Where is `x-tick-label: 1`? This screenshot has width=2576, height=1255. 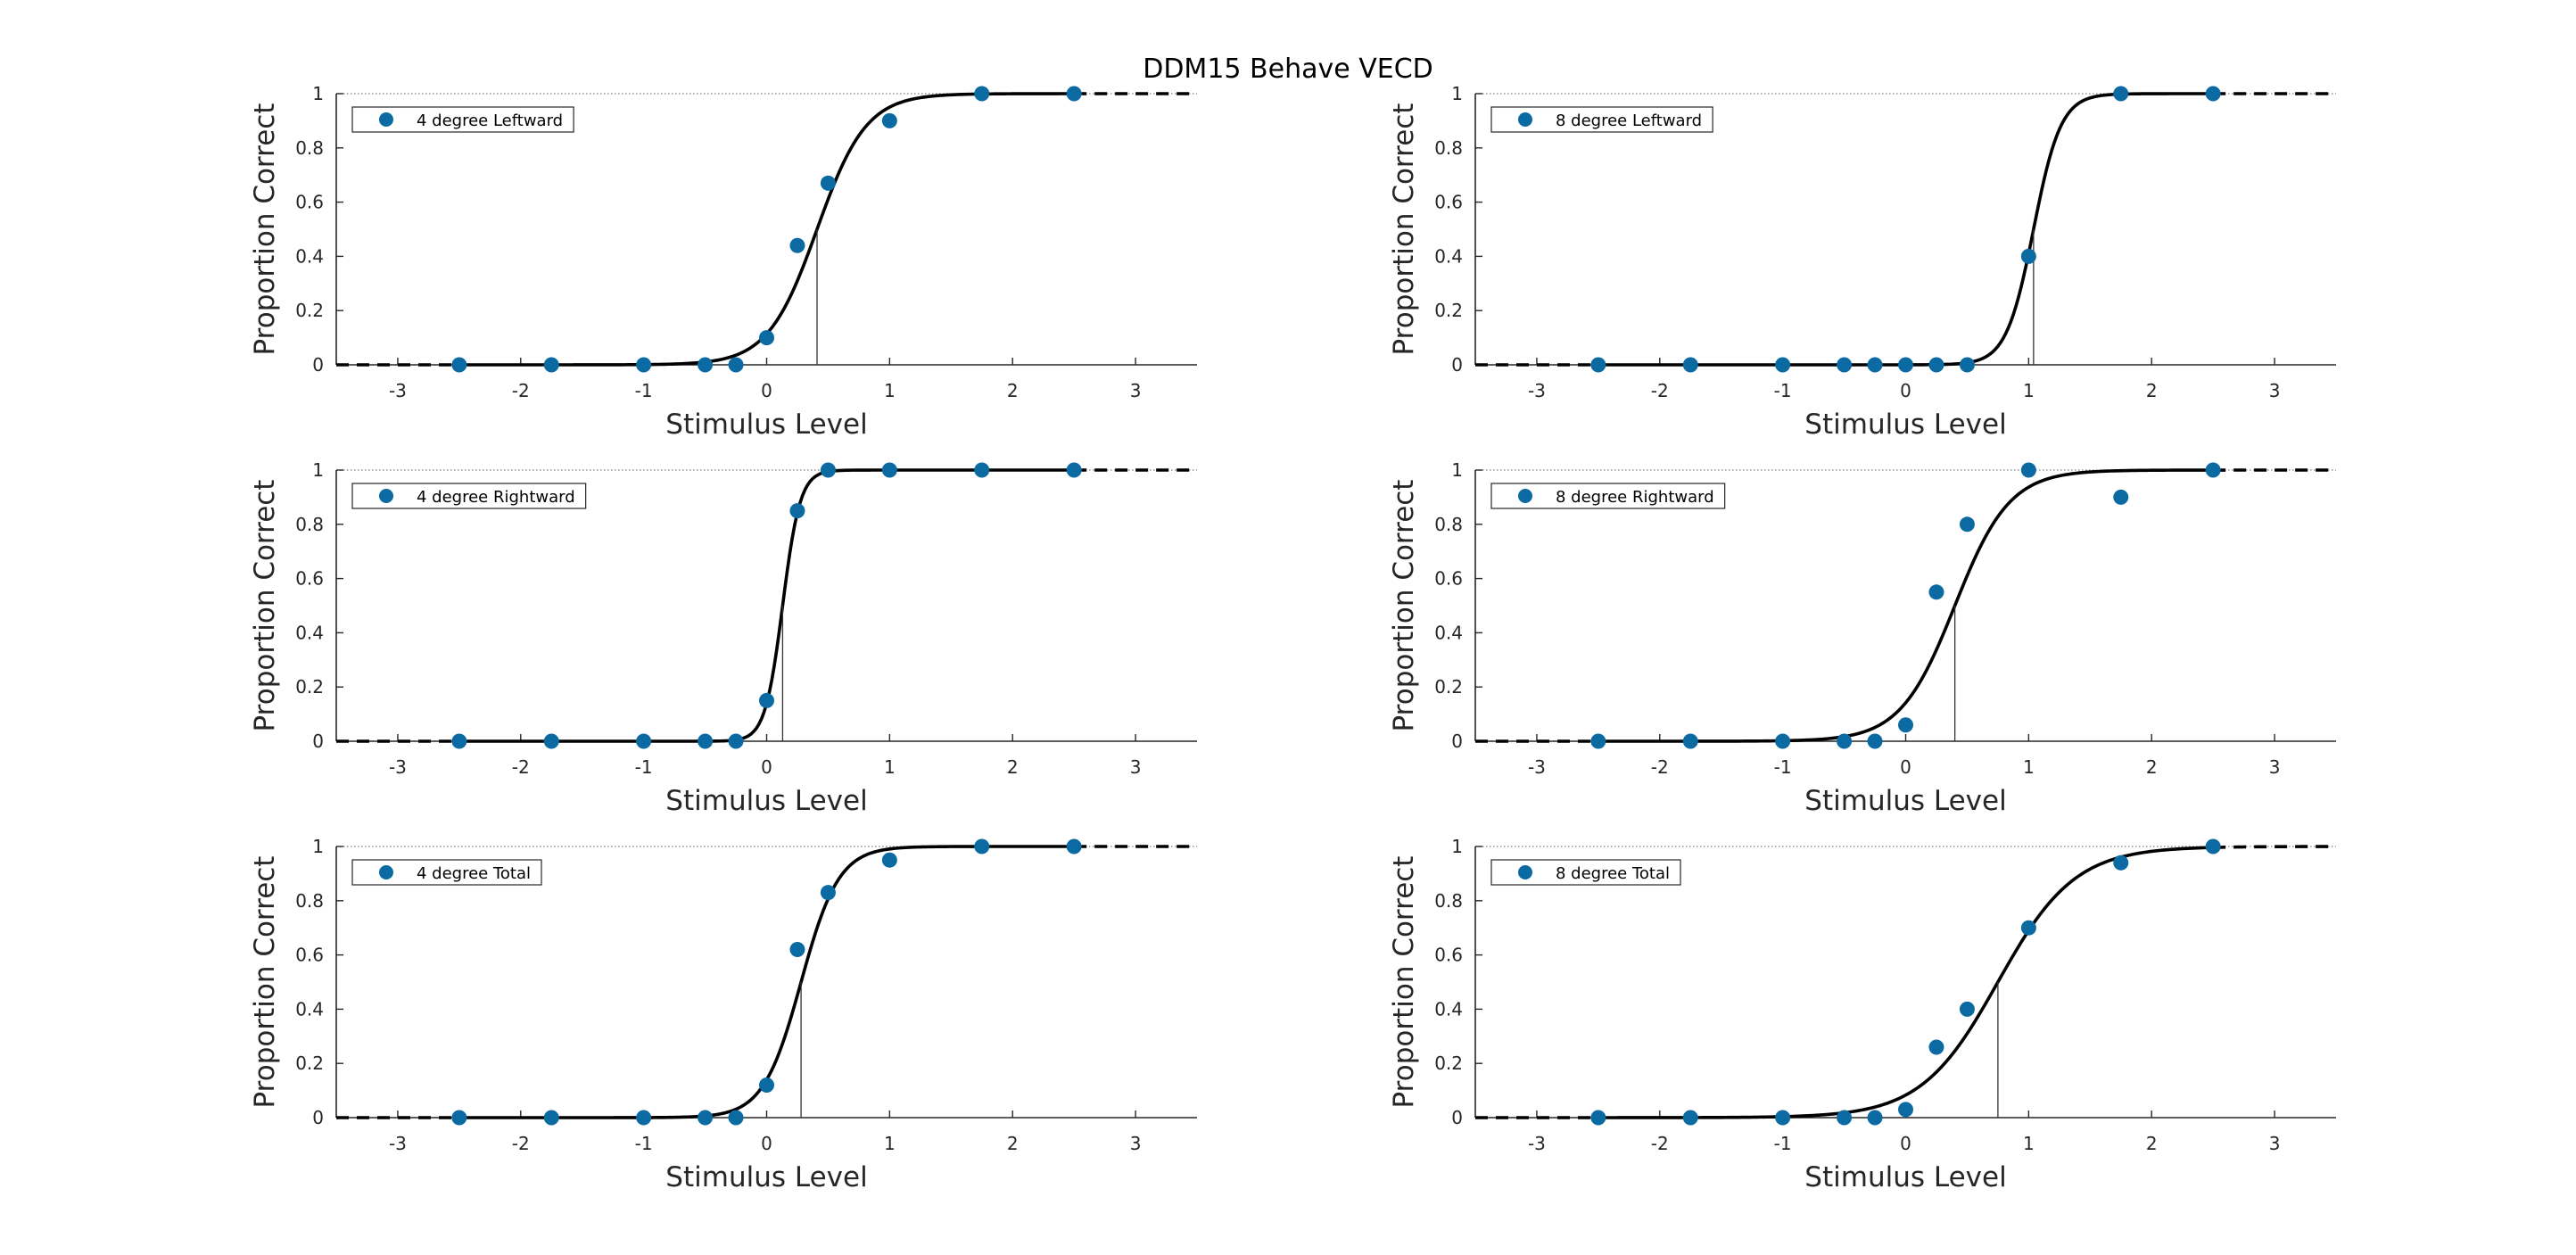
x-tick-label: 1 is located at coordinates (2029, 1143).